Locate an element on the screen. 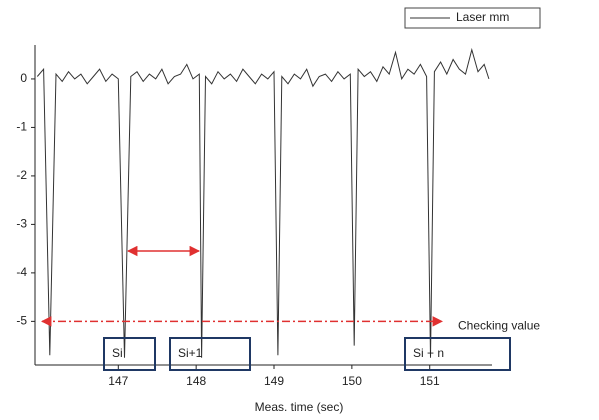 This screenshot has width=599, height=420. y-tick-label: -1 is located at coordinates (21, 127).